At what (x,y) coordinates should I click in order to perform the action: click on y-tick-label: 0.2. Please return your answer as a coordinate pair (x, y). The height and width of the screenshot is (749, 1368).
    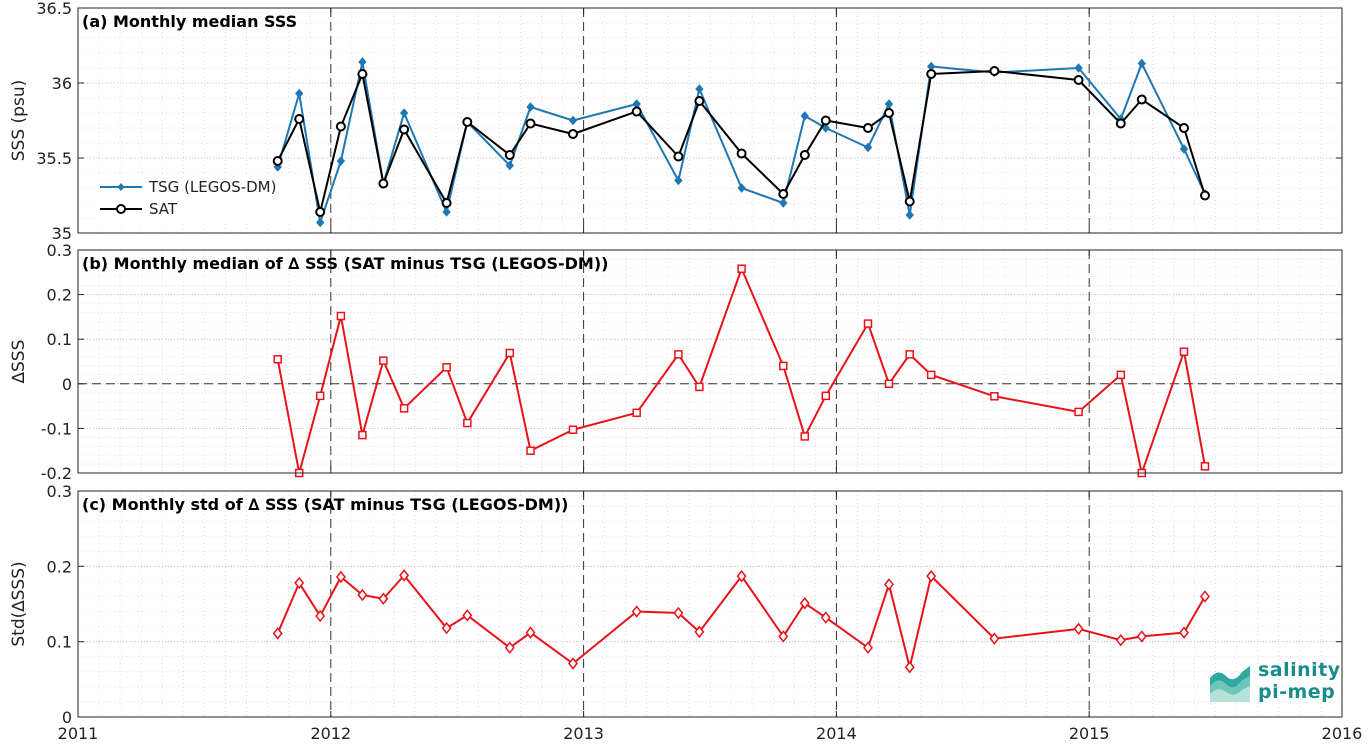
    Looking at the image, I should click on (59, 295).